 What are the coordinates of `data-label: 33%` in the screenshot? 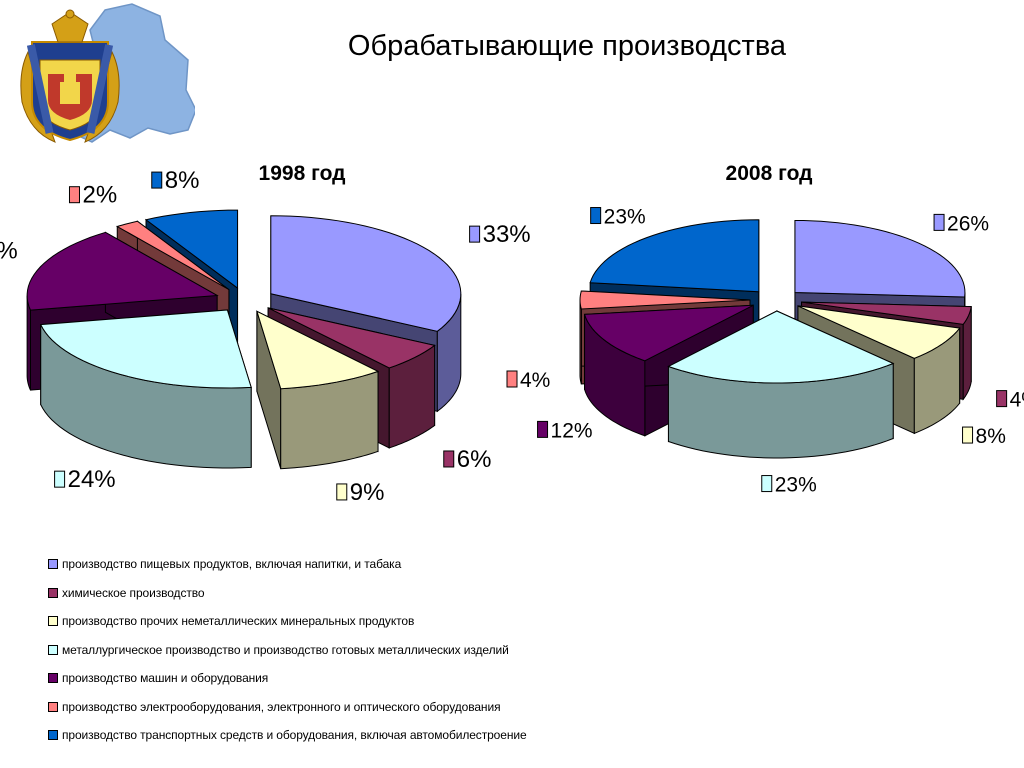 It's located at (507, 234).